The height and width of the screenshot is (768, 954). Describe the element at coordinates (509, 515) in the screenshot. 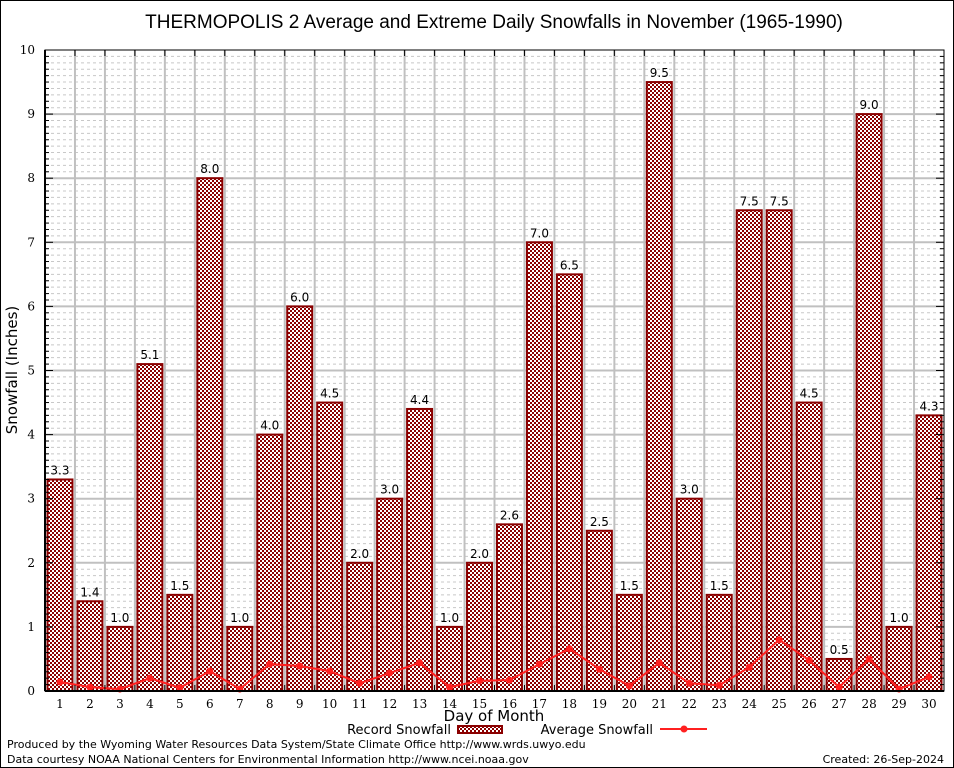

I see `bar-label-day-16: 2.6` at that location.